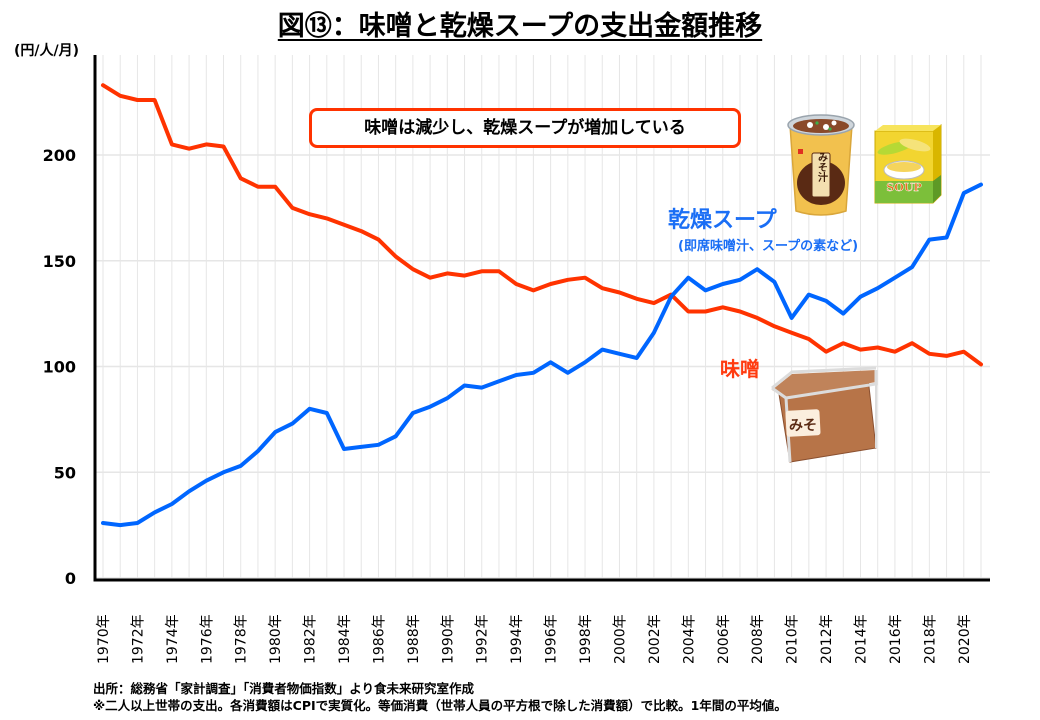 This screenshot has height=720, width=1040. What do you see at coordinates (861, 639) in the screenshot?
I see `x-tick-label: 2014年` at bounding box center [861, 639].